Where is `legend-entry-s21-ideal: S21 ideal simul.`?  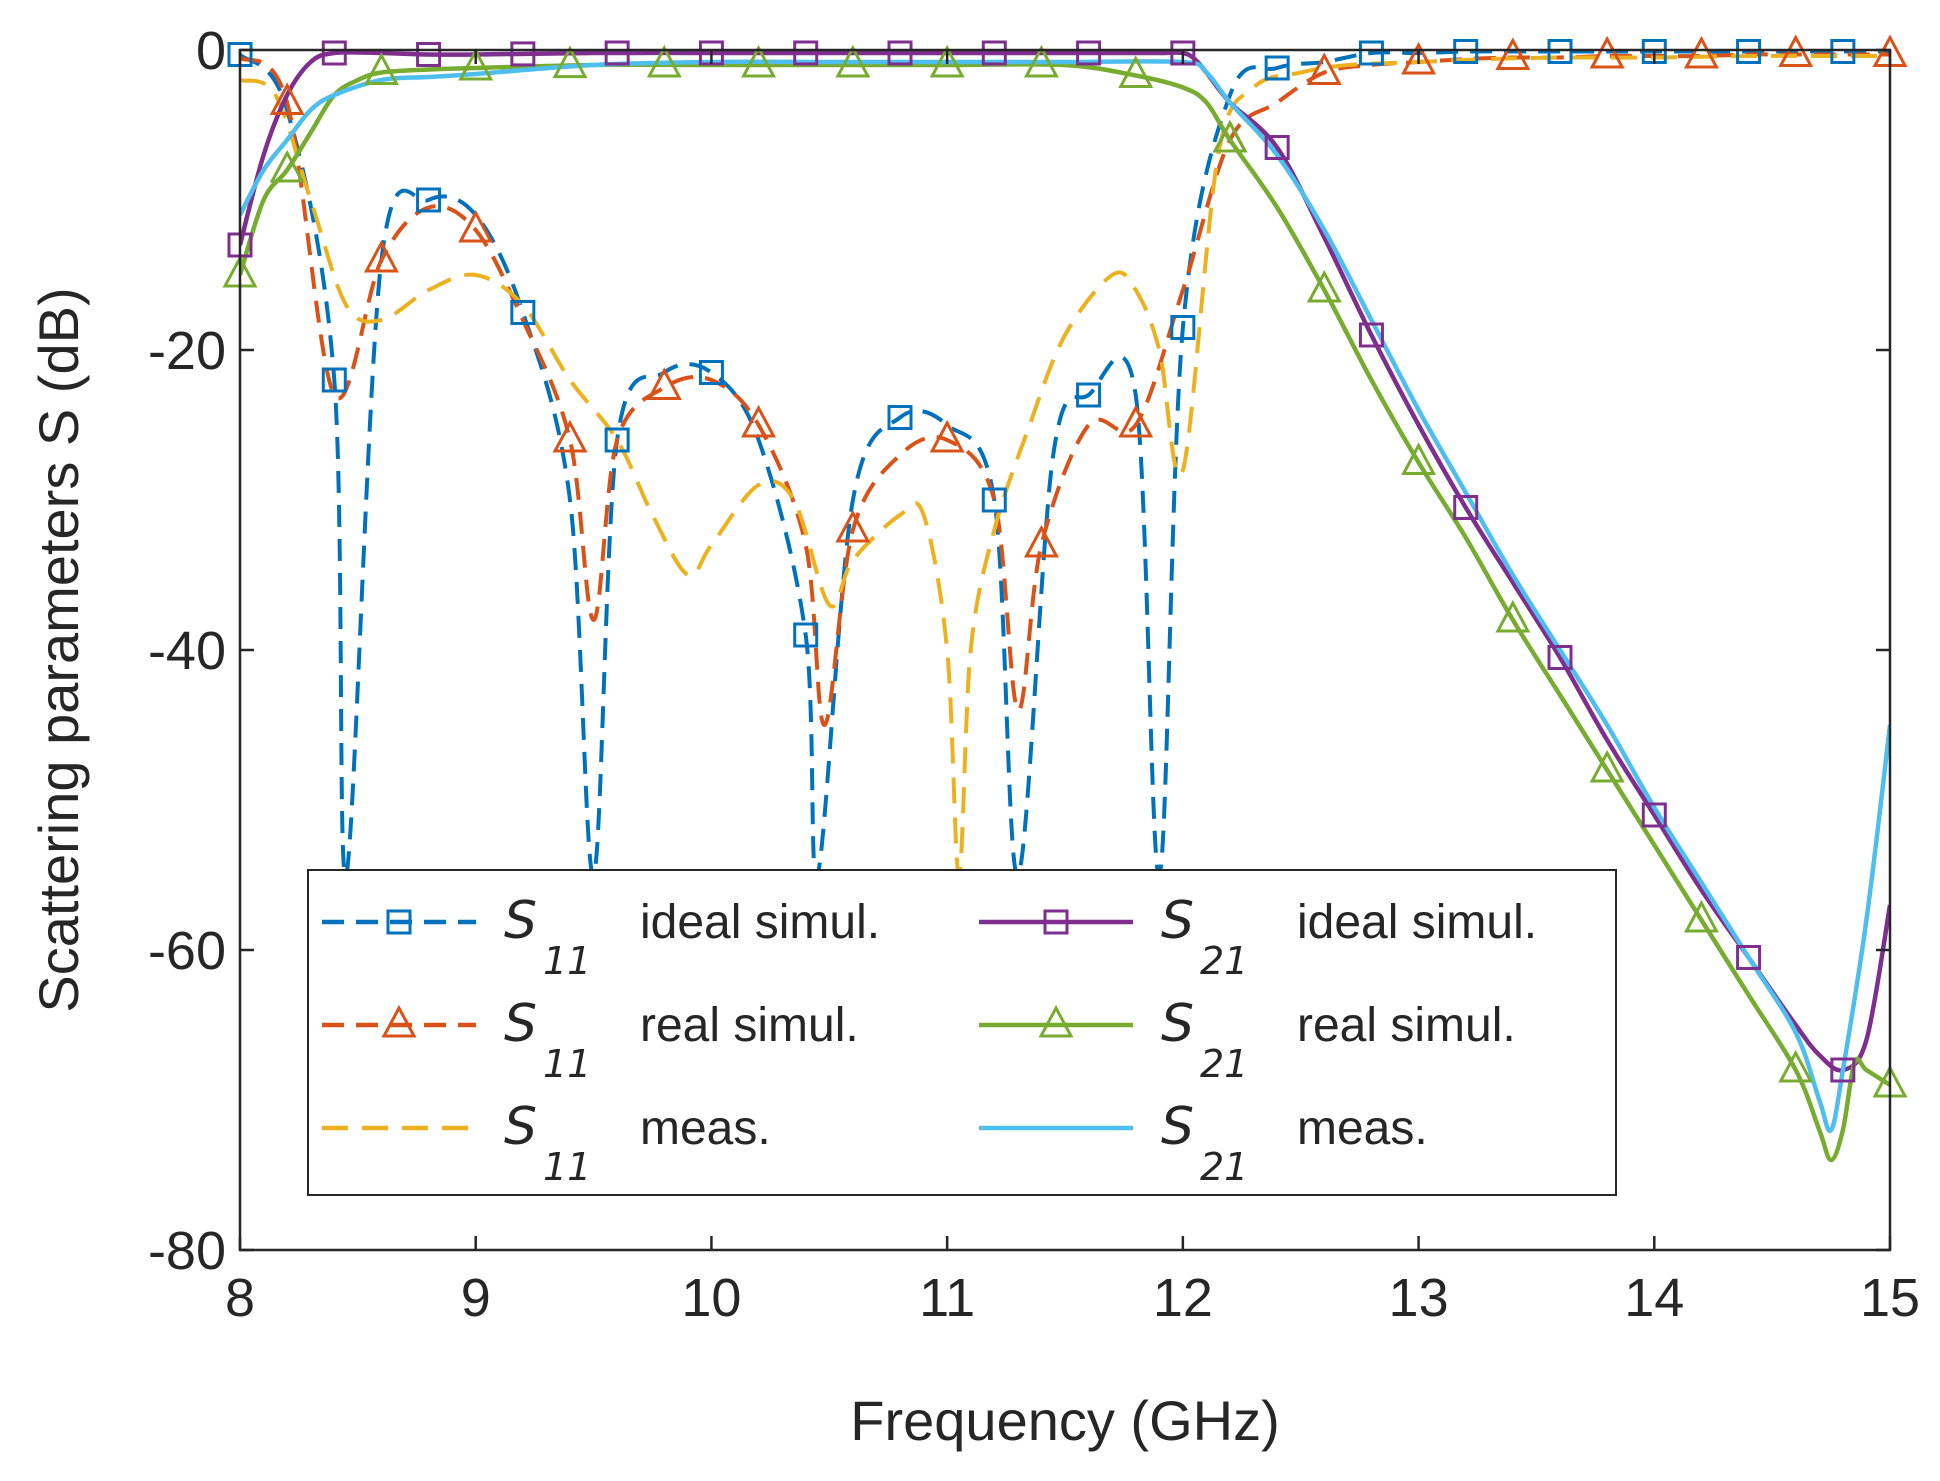 legend-entry-s21-ideal: S21 ideal simul. is located at coordinates (1258, 937).